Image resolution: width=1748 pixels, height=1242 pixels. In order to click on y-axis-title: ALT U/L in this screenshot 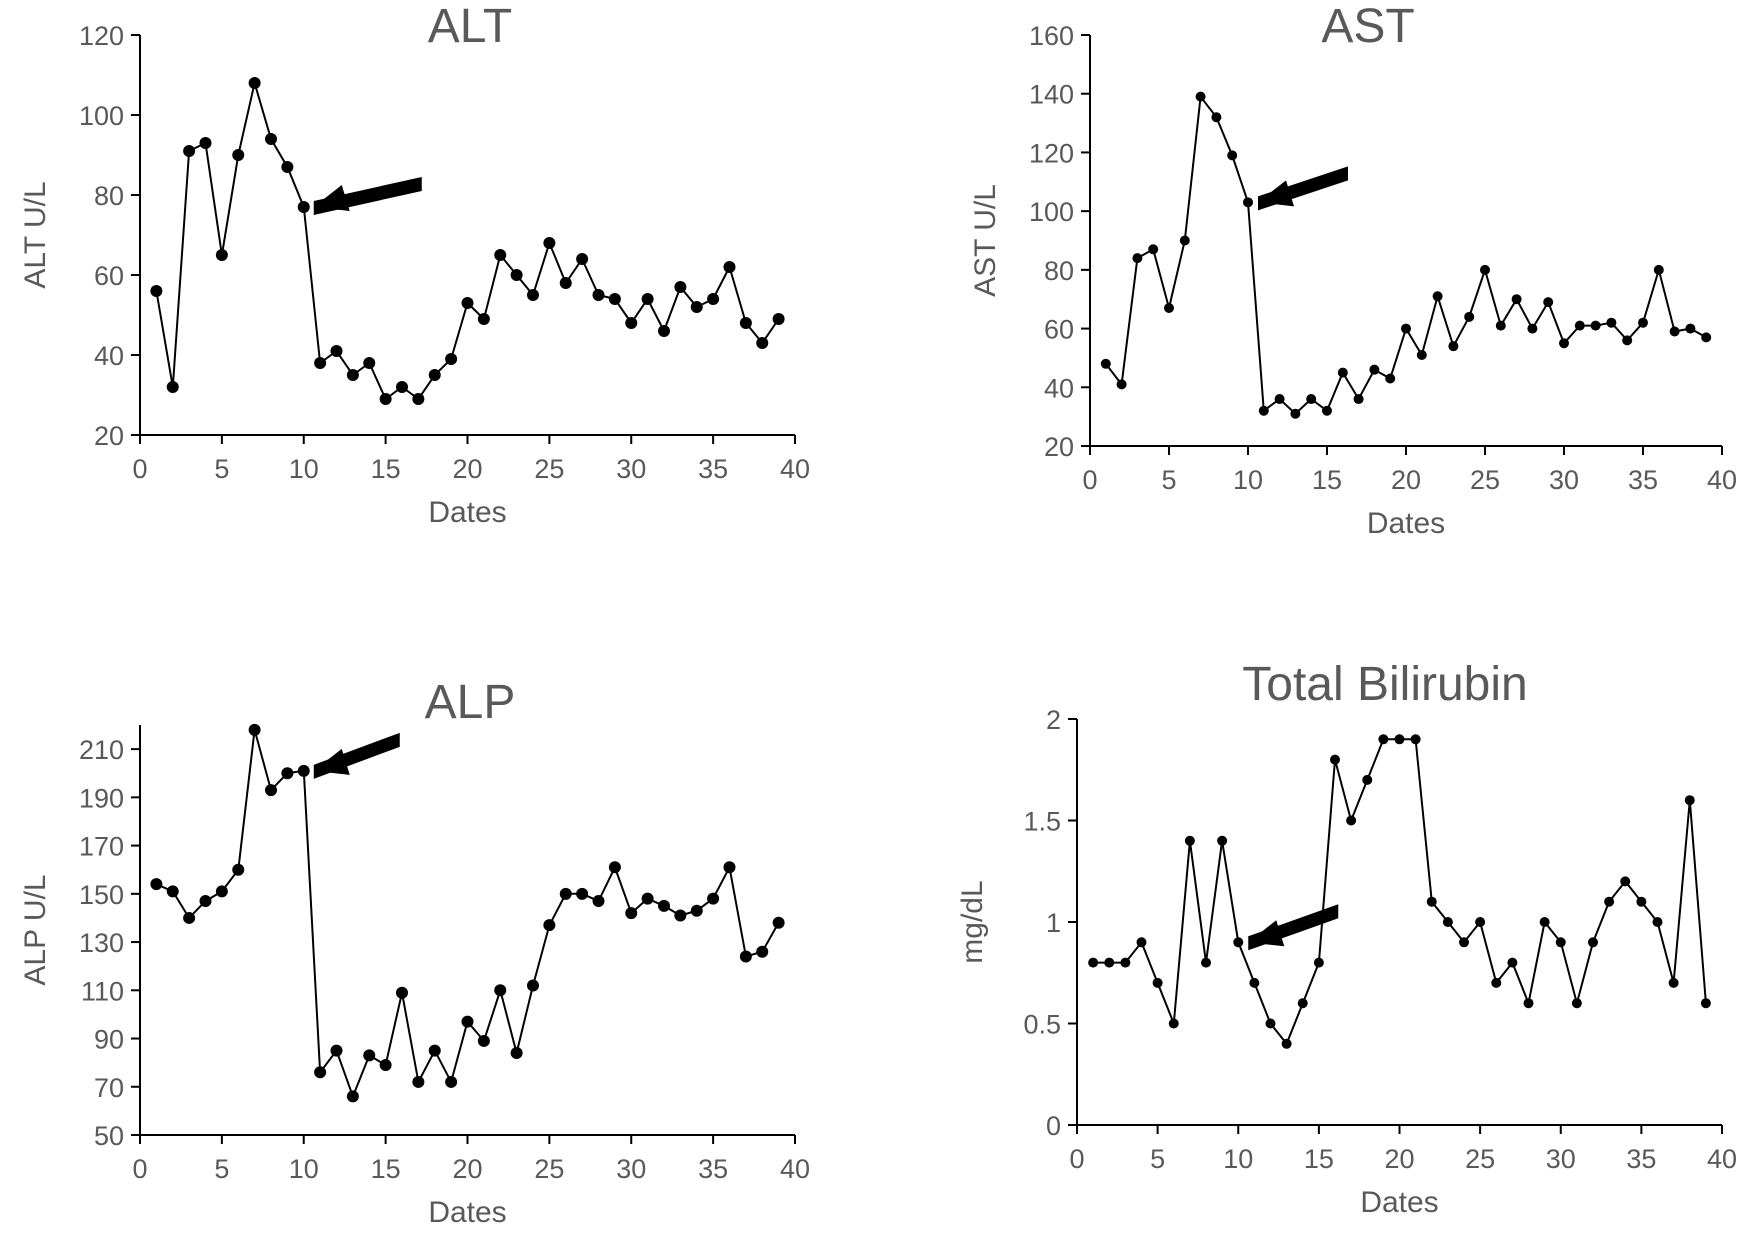, I will do `click(35, 234)`.